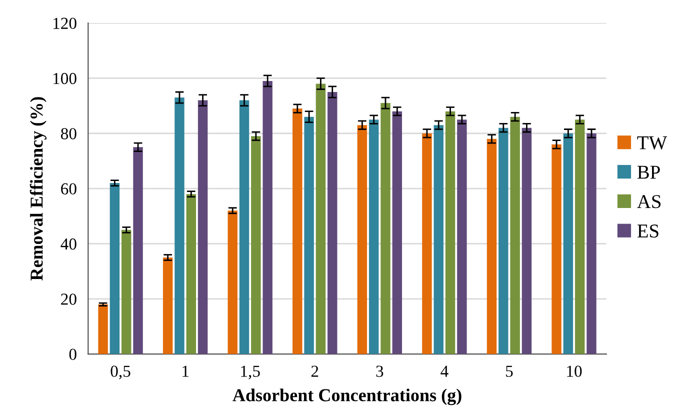  I want to click on y-tick-label: 120, so click(64, 23).